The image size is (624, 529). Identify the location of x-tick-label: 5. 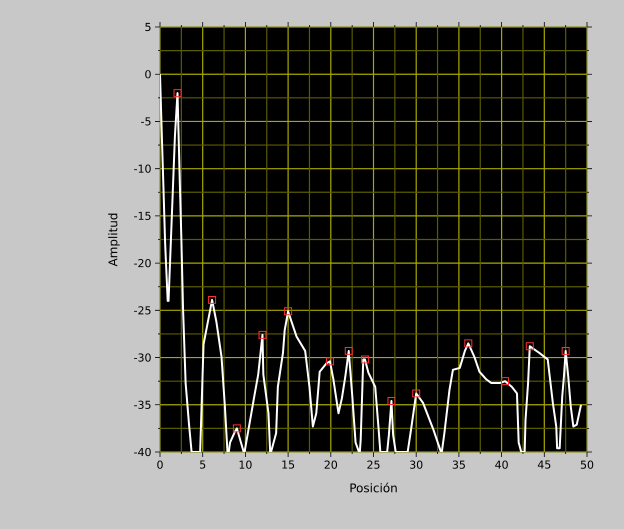
(203, 464).